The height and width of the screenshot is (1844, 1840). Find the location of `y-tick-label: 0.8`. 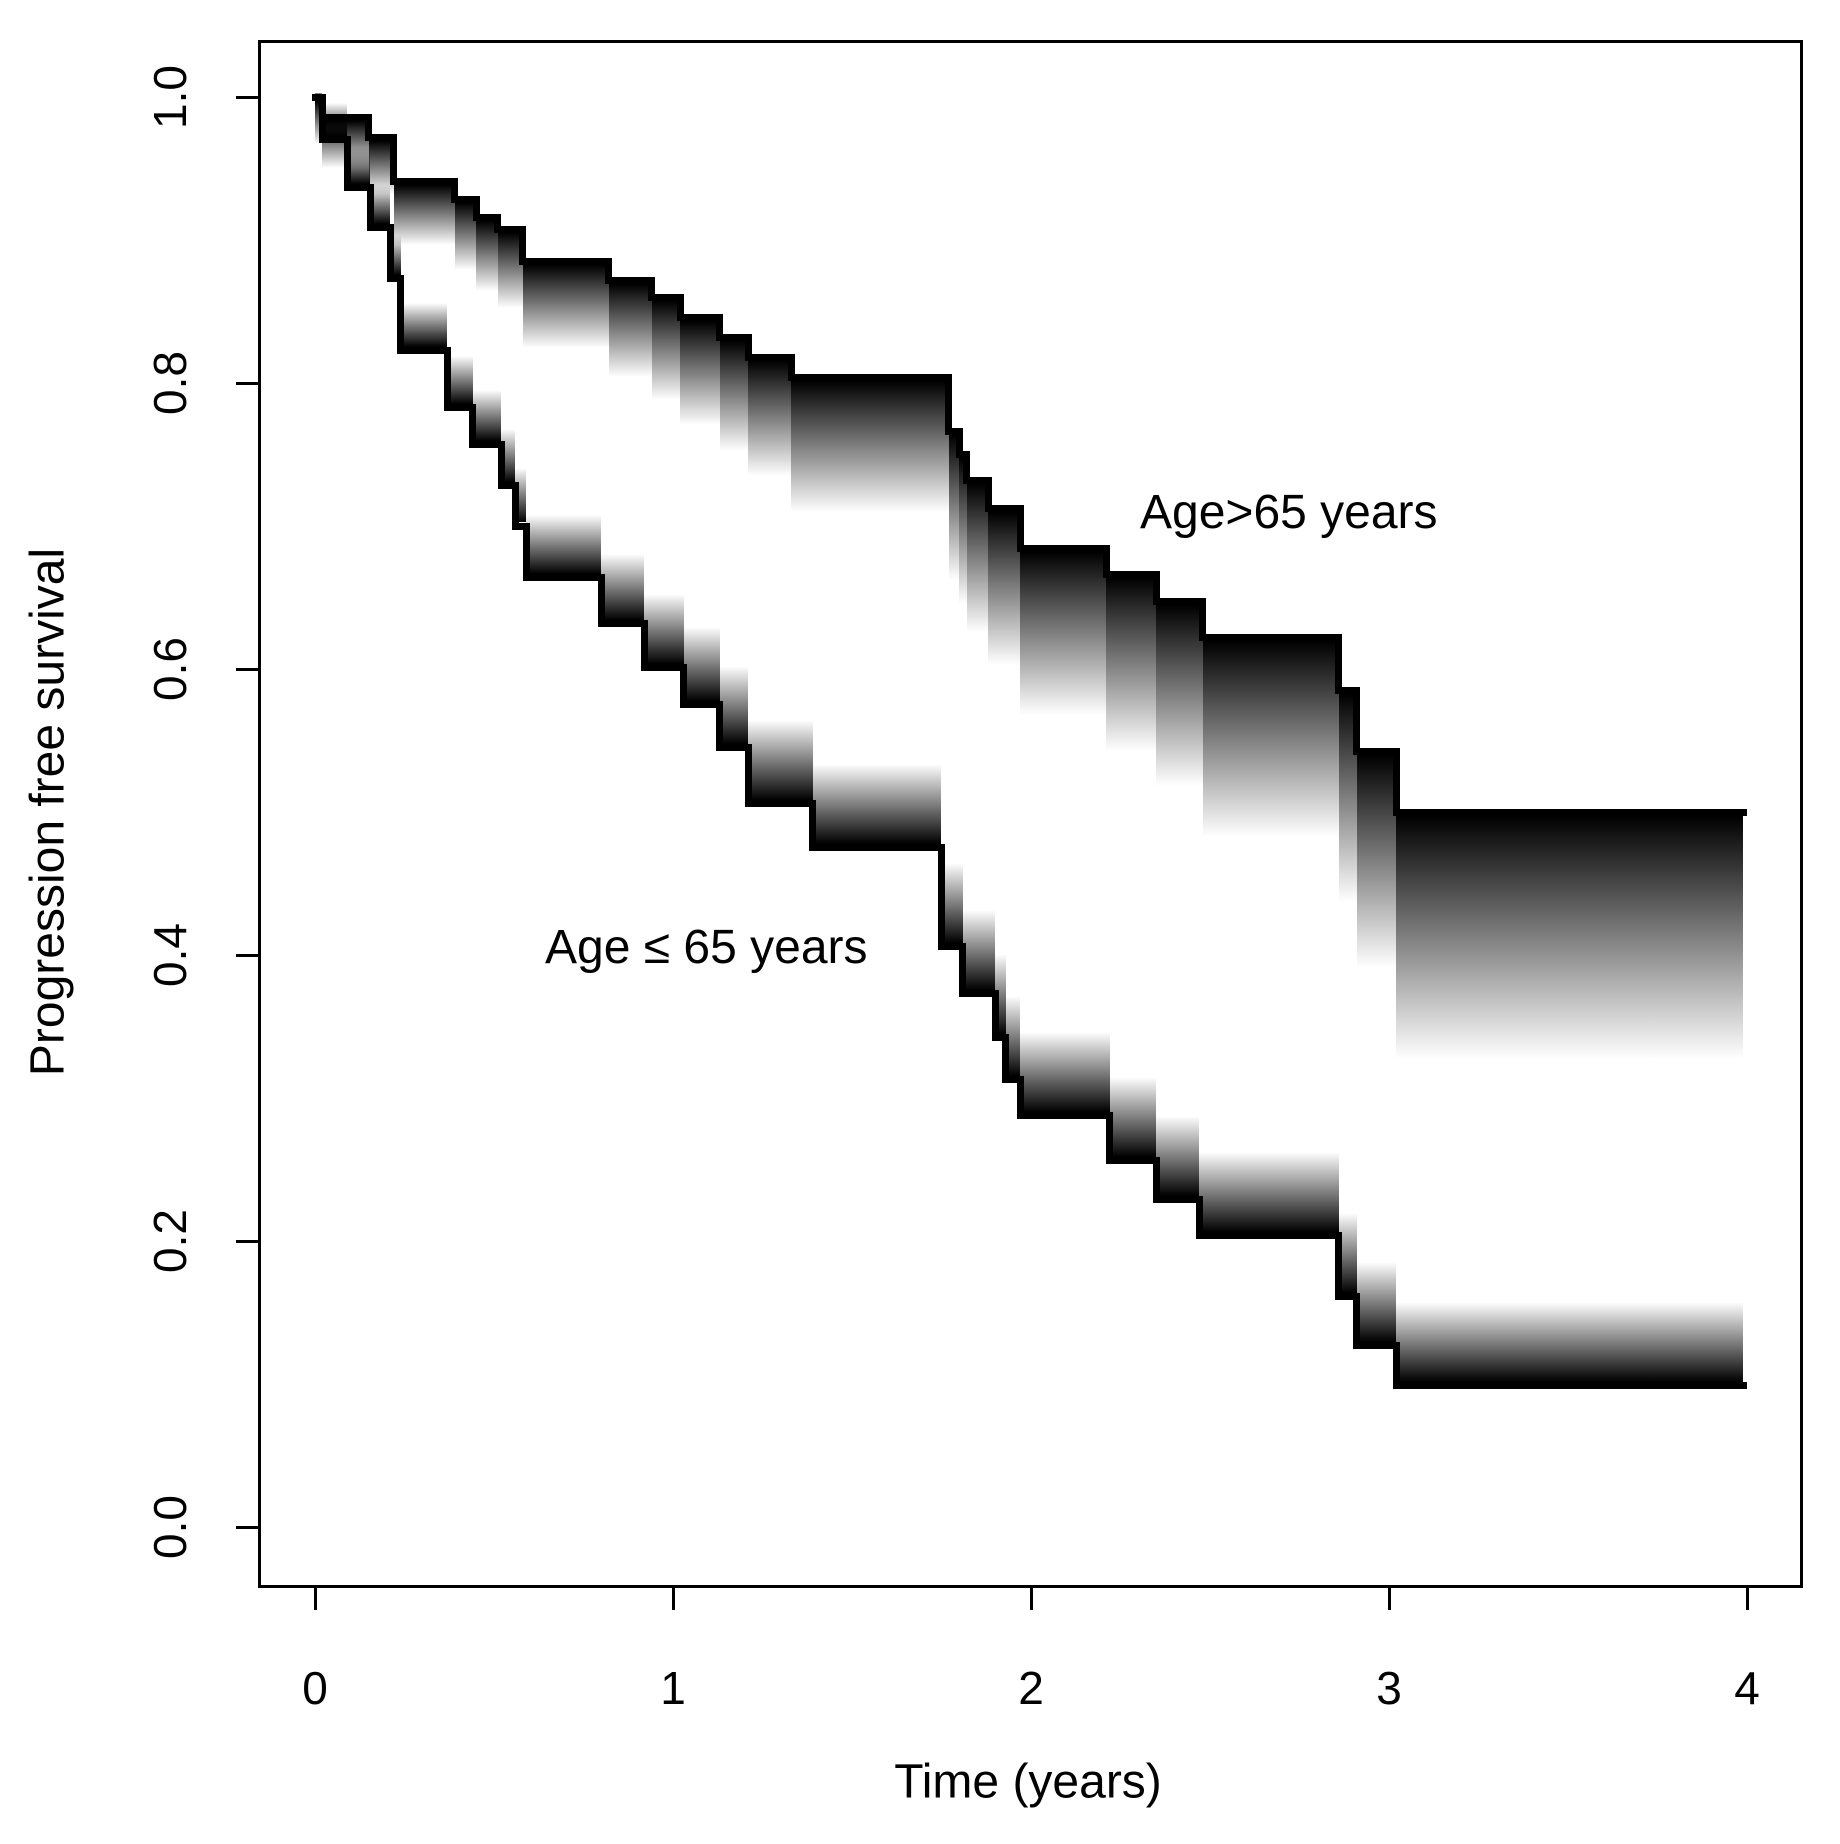

y-tick-label: 0.8 is located at coordinates (170, 383).